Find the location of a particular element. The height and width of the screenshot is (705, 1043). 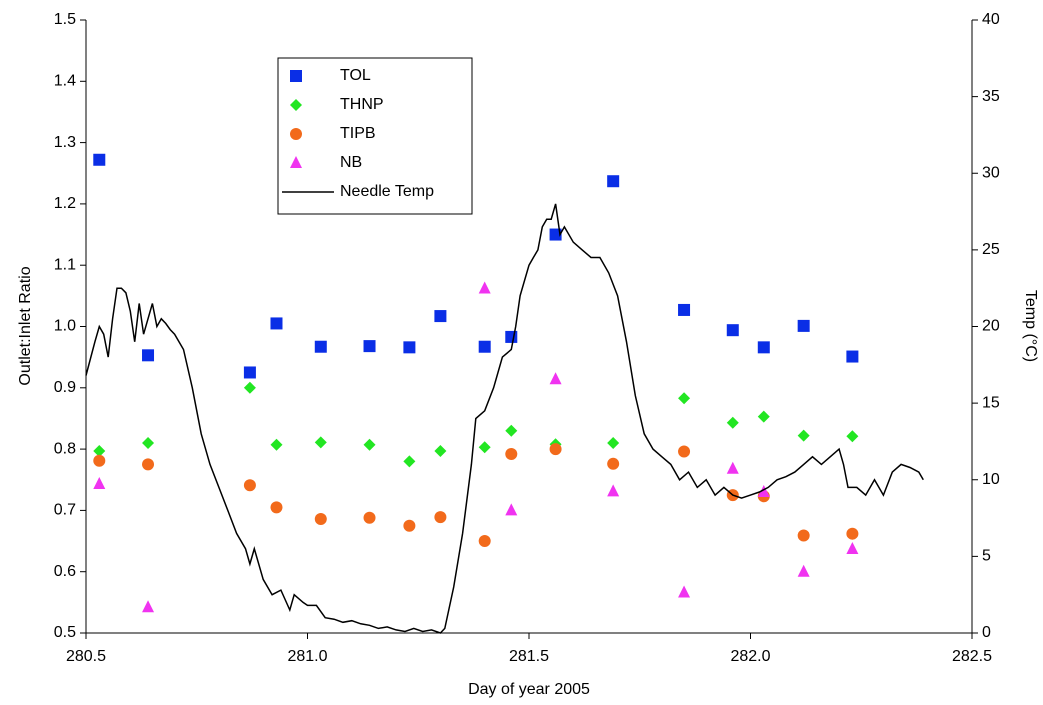

y-tick-label: 1.1 is located at coordinates (65, 264).